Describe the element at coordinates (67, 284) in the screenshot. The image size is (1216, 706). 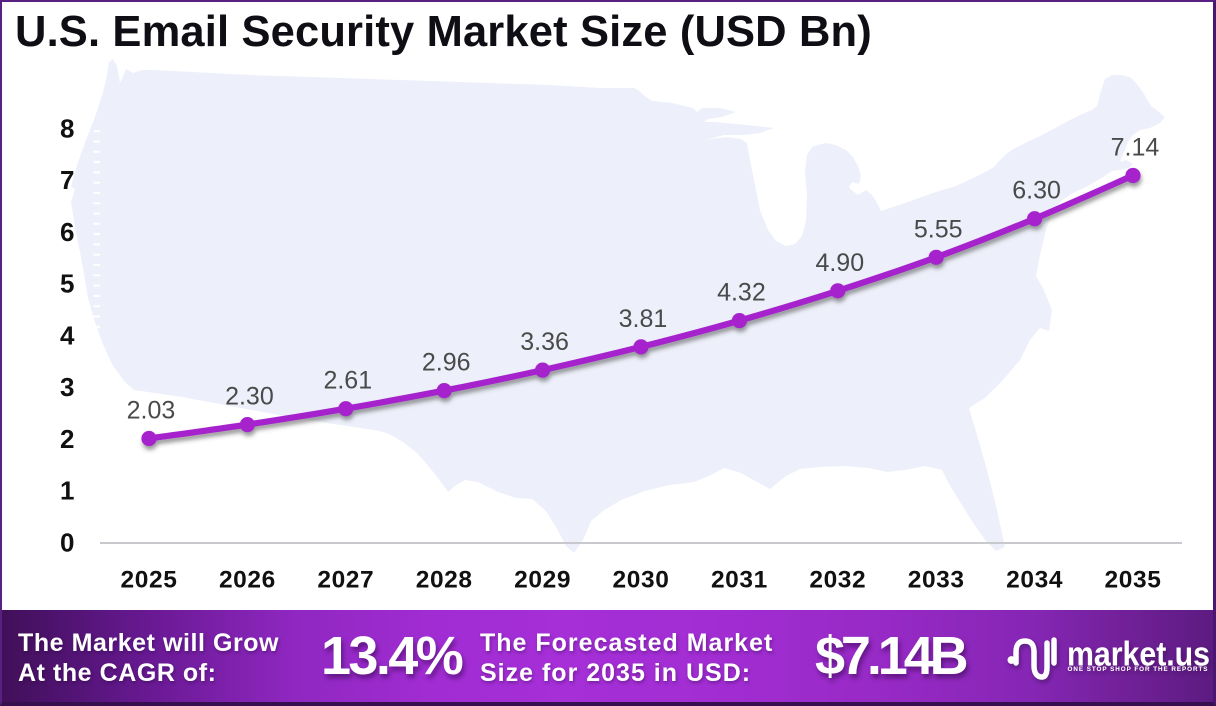
I see `svg-text: 5` at that location.